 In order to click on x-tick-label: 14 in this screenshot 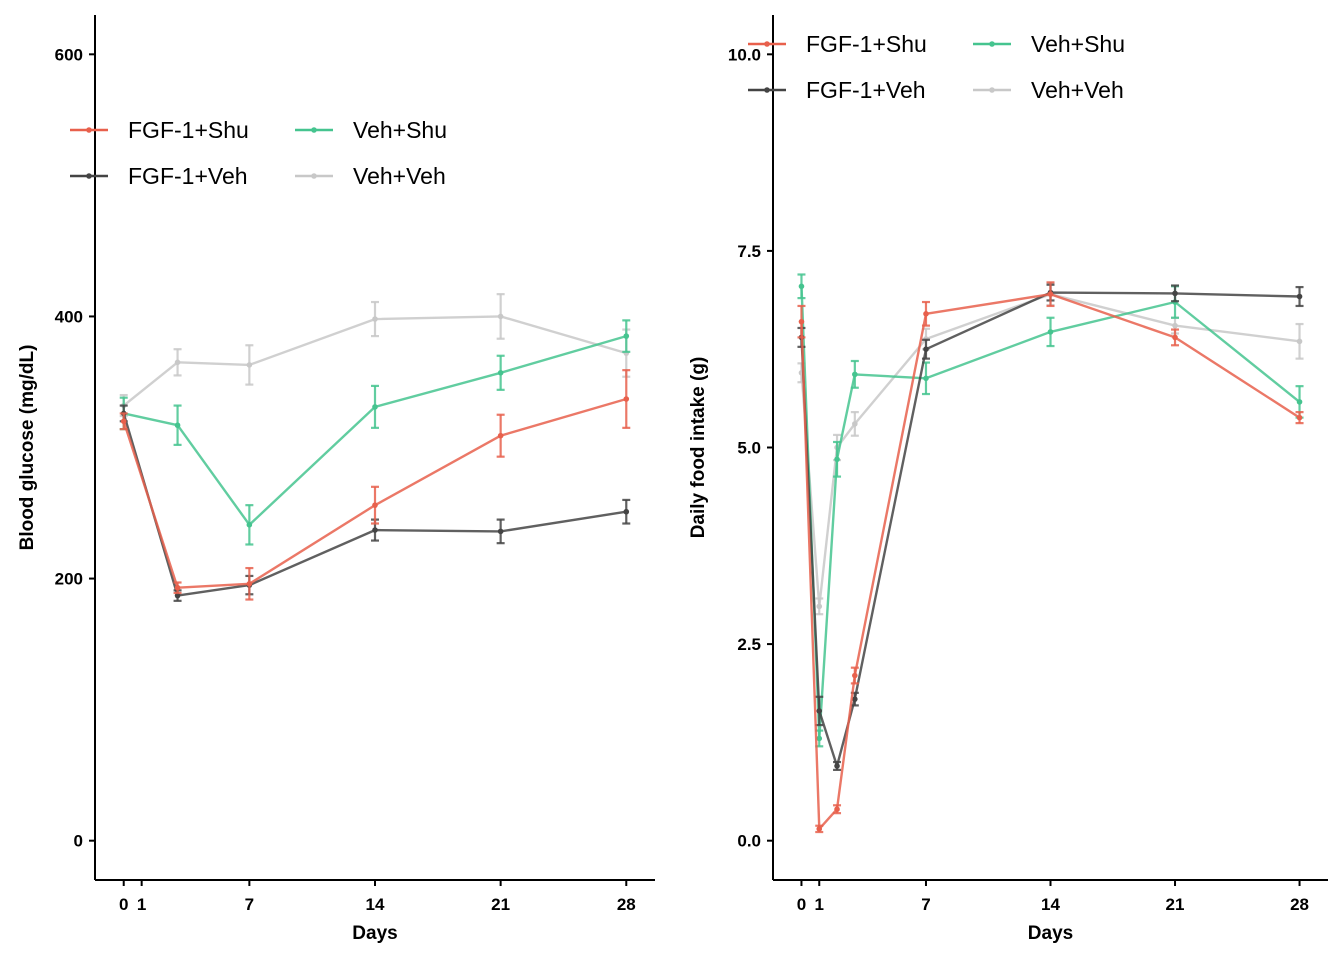, I will do `click(1050, 904)`.